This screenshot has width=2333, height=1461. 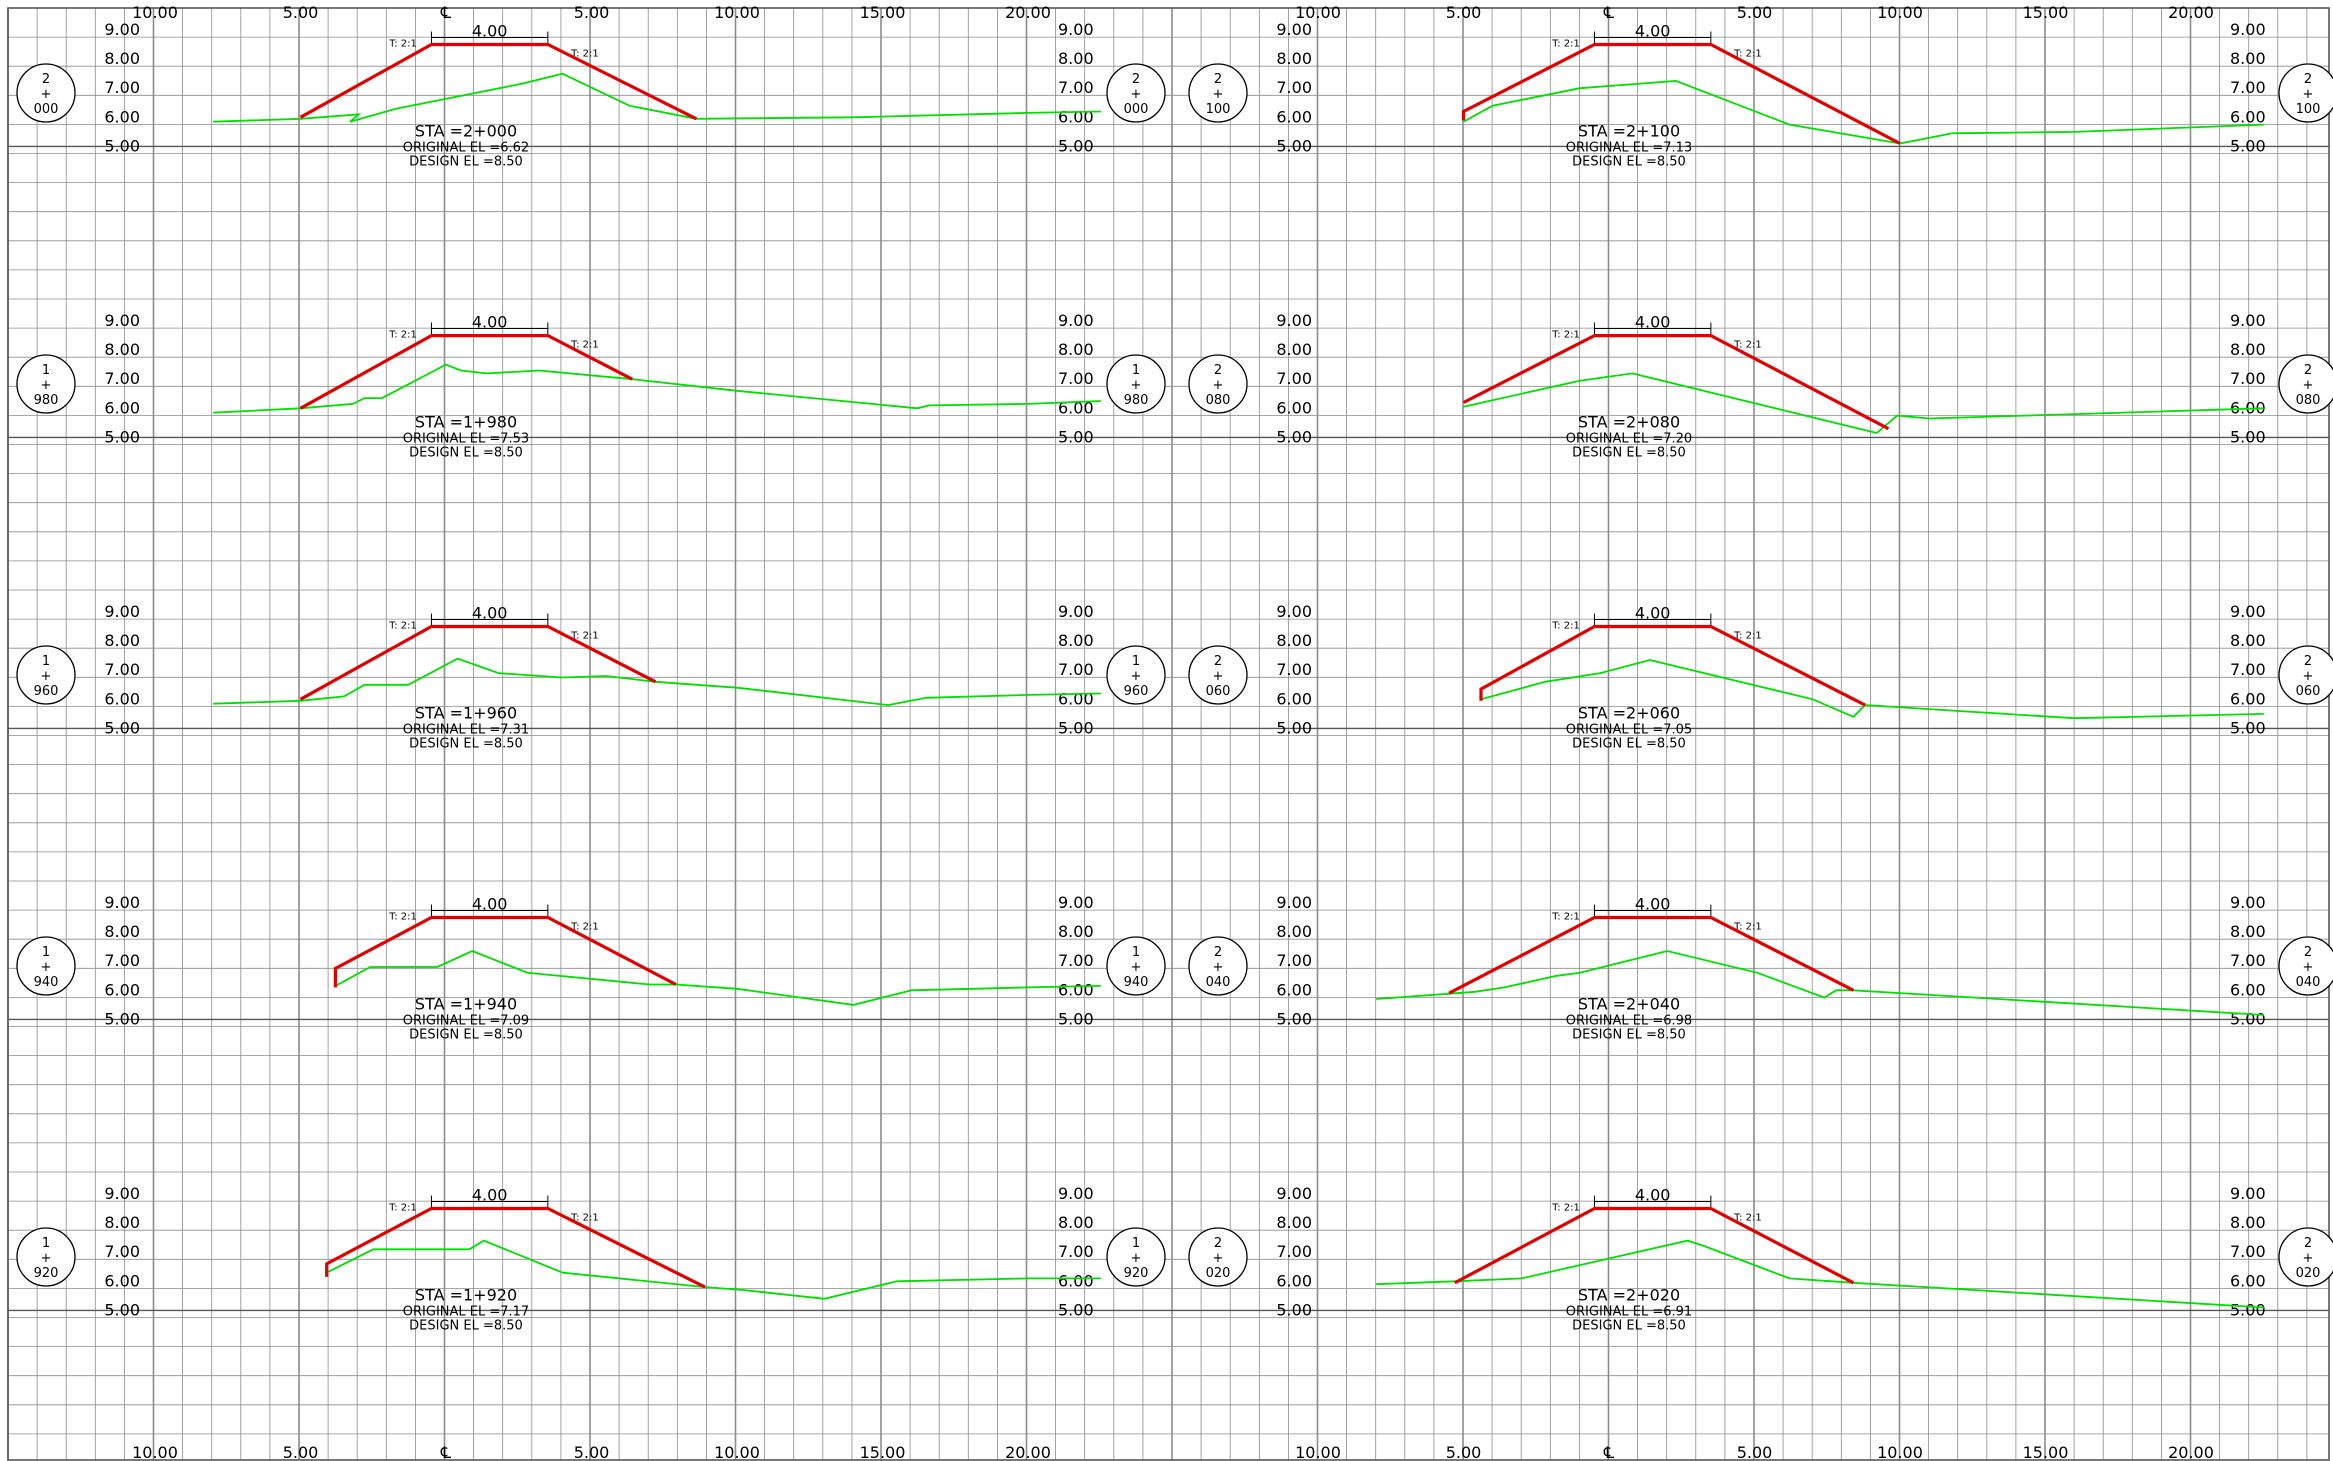 I want to click on original-elevation-label: ORIGINAL EL =6.62, so click(x=466, y=147).